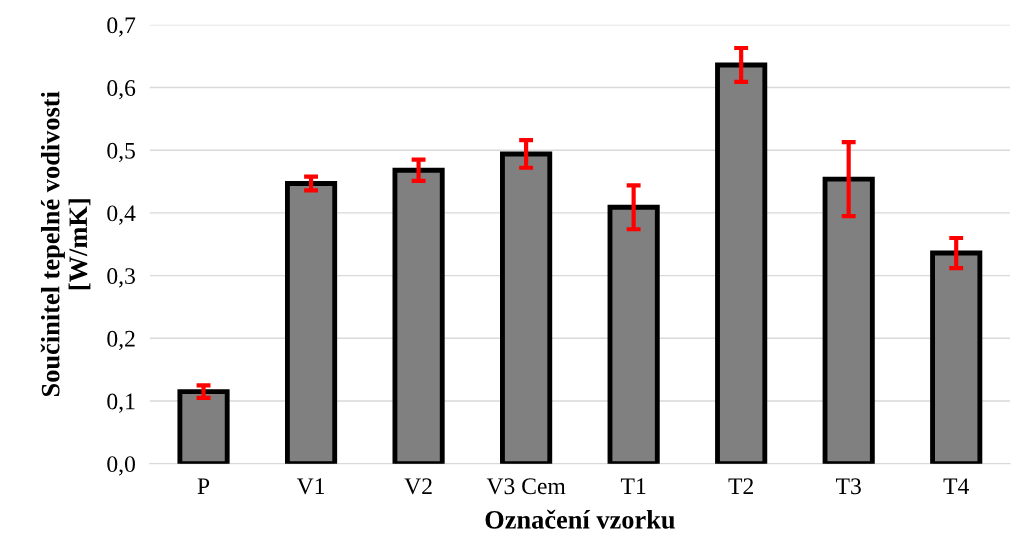 Image resolution: width=1012 pixels, height=552 pixels. What do you see at coordinates (121, 90) in the screenshot?
I see `y-tick-label: 0,6` at bounding box center [121, 90].